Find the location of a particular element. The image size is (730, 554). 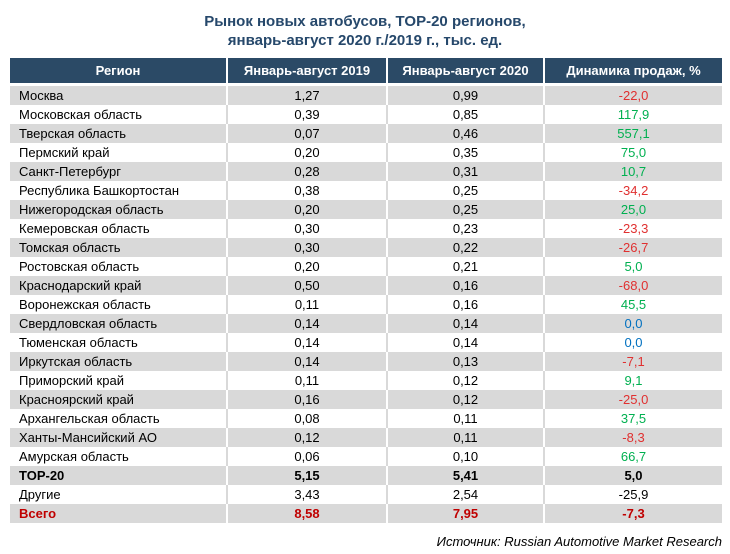

dynamics-cell: 25,0 is located at coordinates (632, 209).